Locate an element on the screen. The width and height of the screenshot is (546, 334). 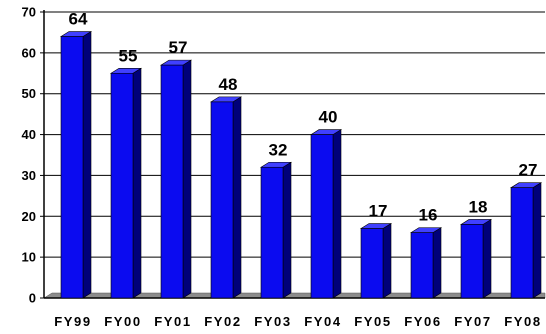
bar-fy04 is located at coordinates (326, 214).